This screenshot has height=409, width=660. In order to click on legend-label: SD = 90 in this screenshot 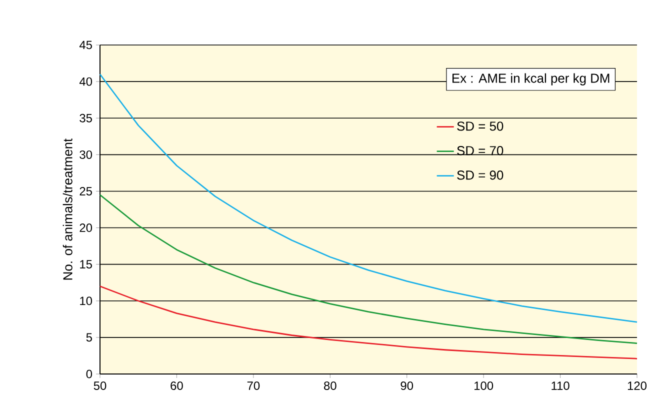, I will do `click(480, 175)`.